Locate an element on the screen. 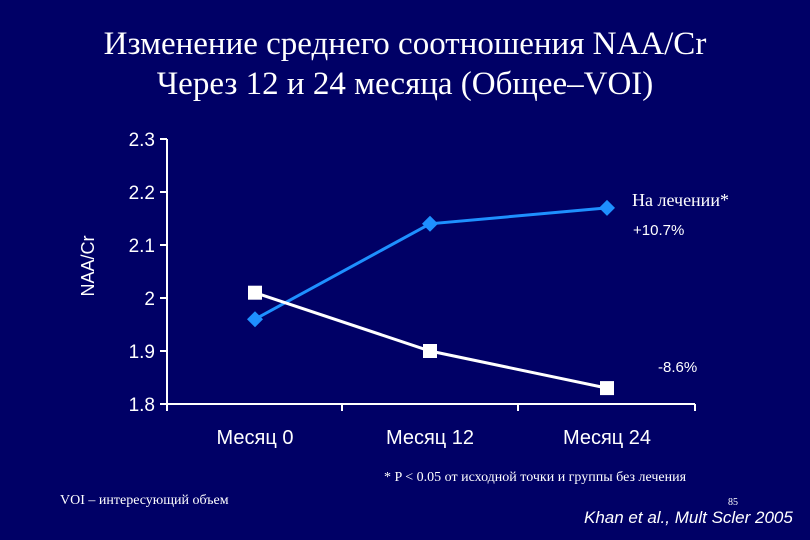  other-change-label: -8.6% is located at coordinates (677, 367).